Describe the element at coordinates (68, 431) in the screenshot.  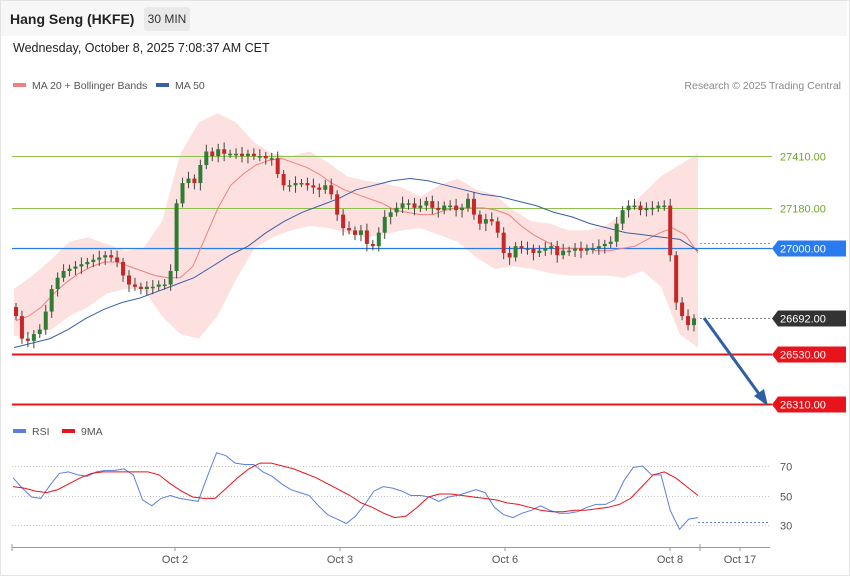
I see `ma9-swatch` at that location.